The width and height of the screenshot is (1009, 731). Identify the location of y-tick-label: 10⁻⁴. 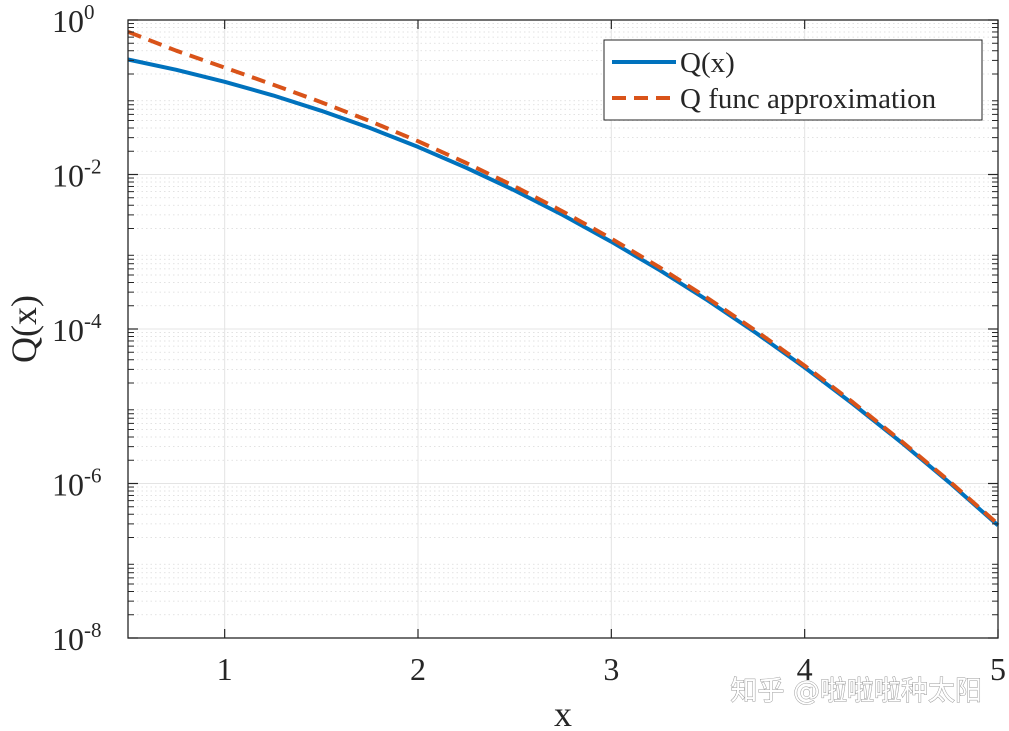
(77, 328).